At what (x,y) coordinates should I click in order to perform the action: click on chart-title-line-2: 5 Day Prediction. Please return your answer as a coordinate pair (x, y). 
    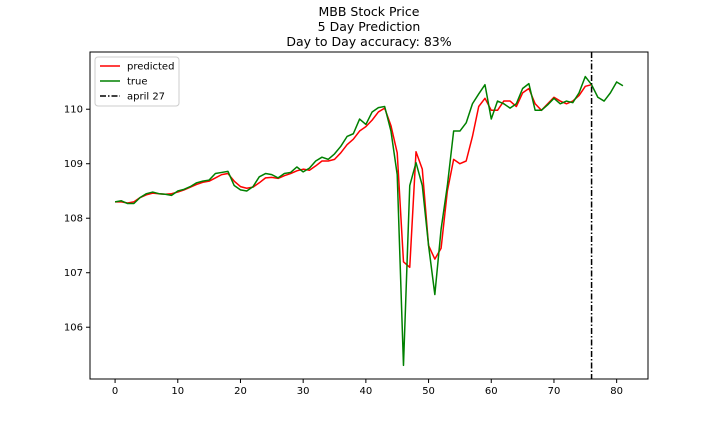
    Looking at the image, I should click on (369, 26).